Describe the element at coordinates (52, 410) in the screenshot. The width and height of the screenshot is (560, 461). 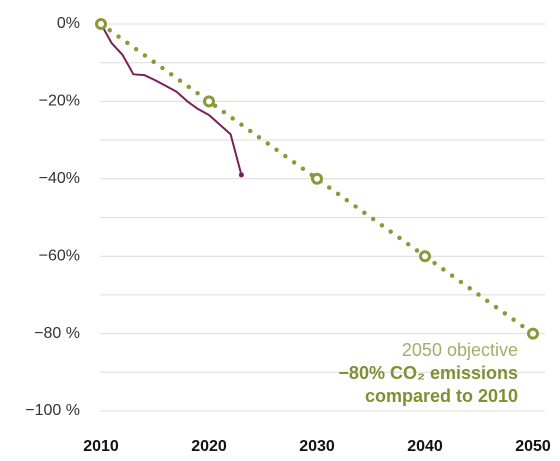
I see `y-tick-label: −100 %` at that location.